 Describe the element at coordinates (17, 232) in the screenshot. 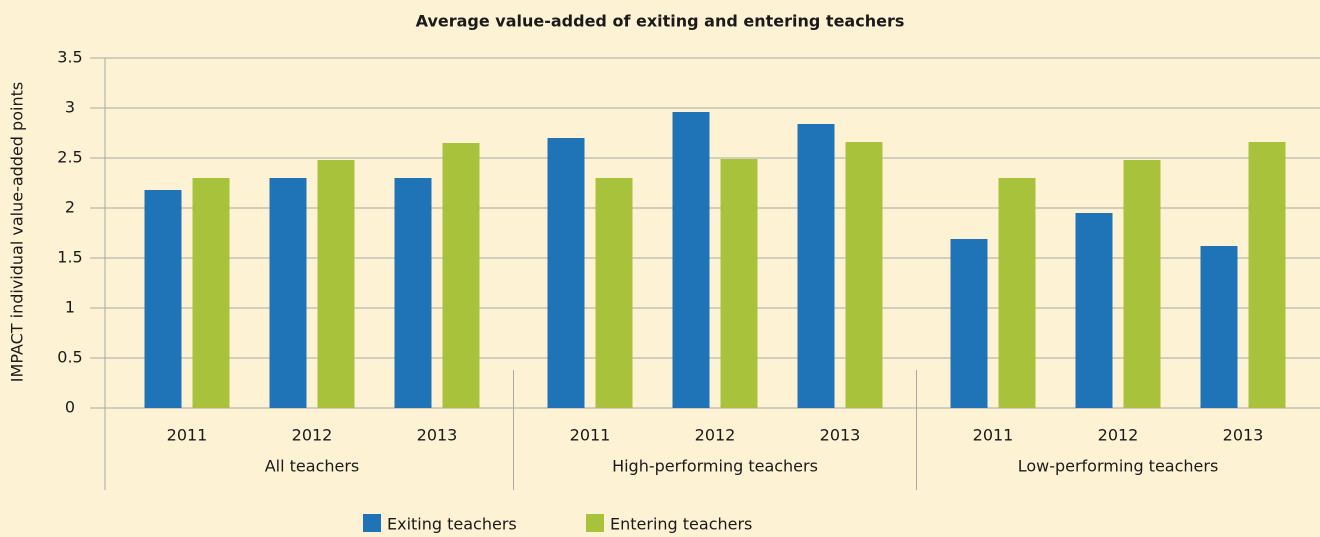

I see `y-axis-label: IMPACT individual value-added points` at that location.